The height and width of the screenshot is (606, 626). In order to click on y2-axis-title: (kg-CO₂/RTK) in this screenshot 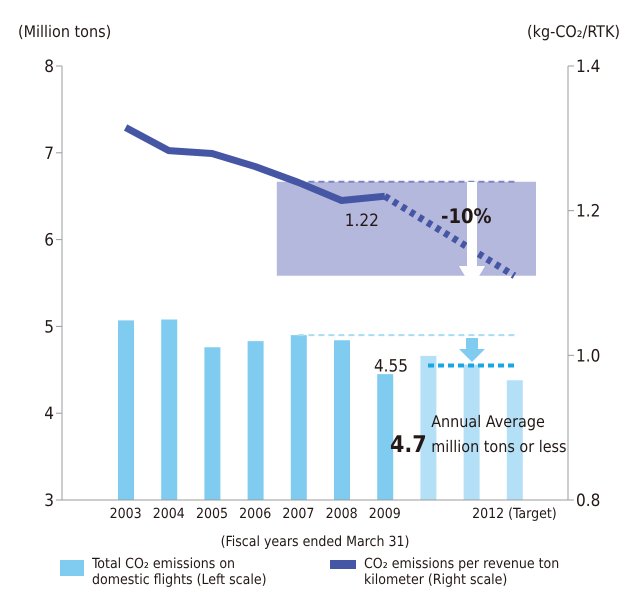, I will do `click(573, 31)`.